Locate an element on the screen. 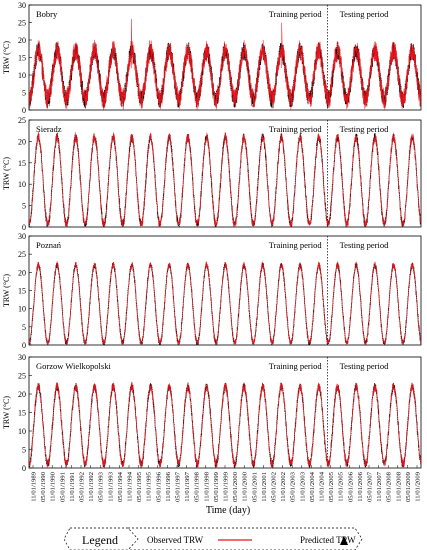  x-tick-label: 11/01/1994 is located at coordinates (130, 486).